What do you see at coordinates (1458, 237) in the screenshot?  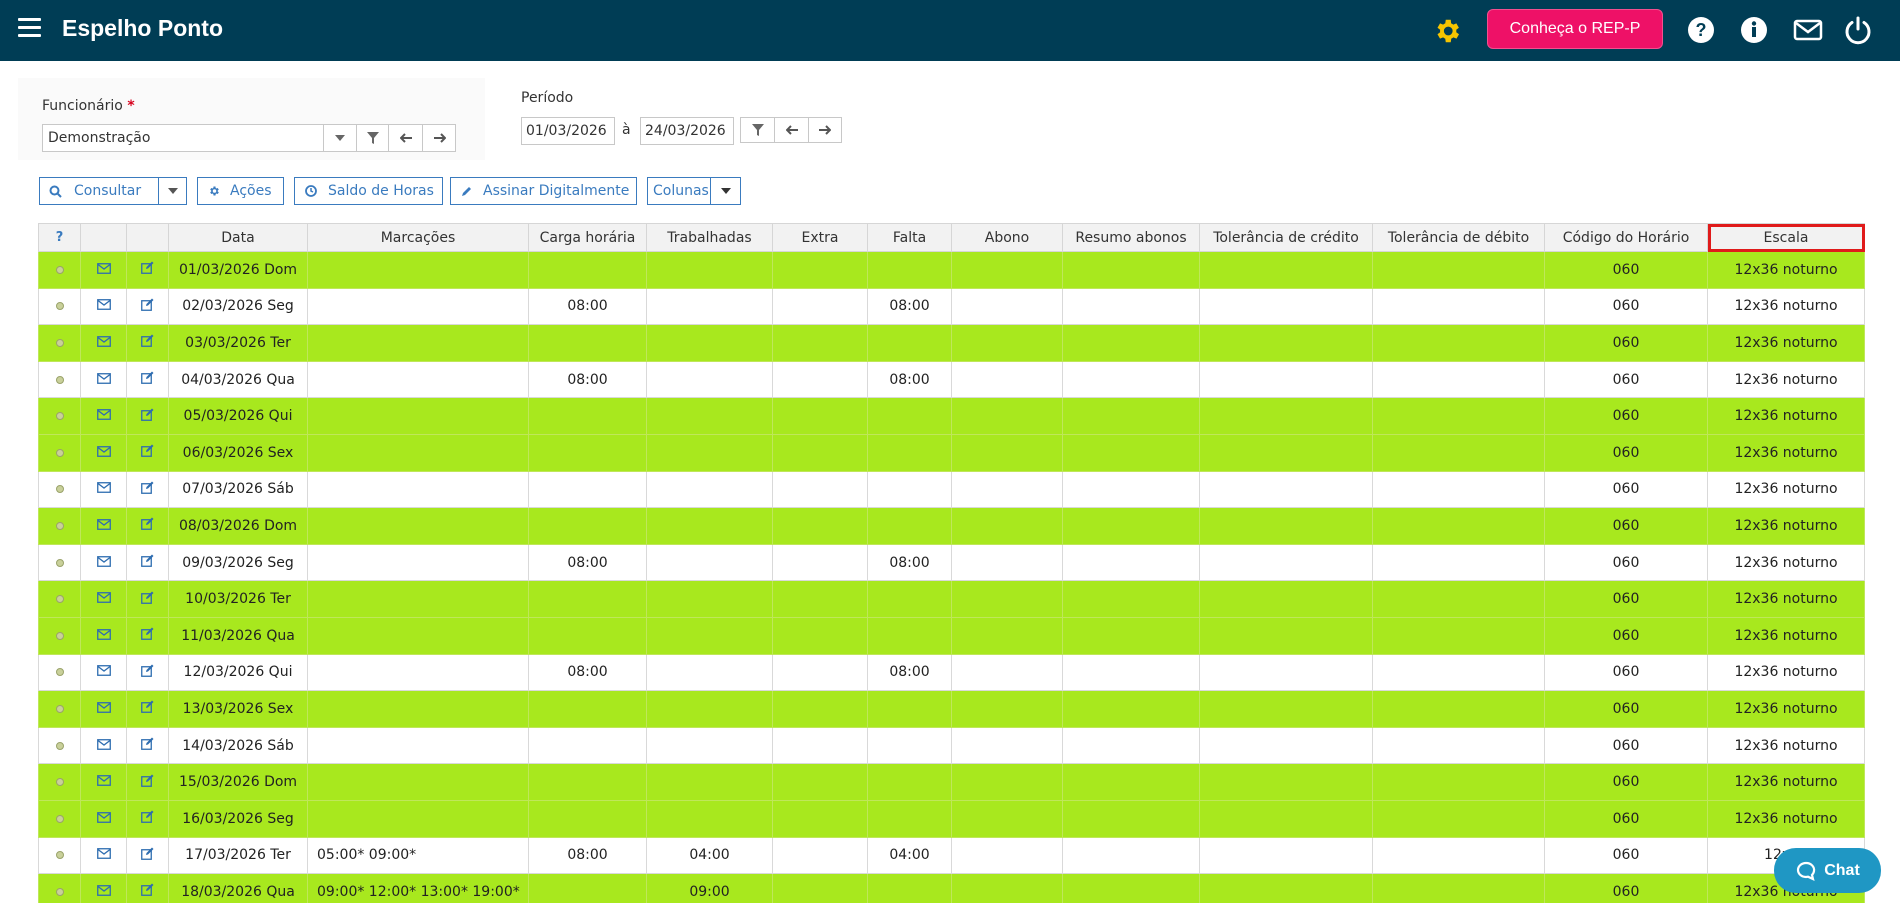 I see `header-tolerancia-debito: Tolerância de débito` at bounding box center [1458, 237].